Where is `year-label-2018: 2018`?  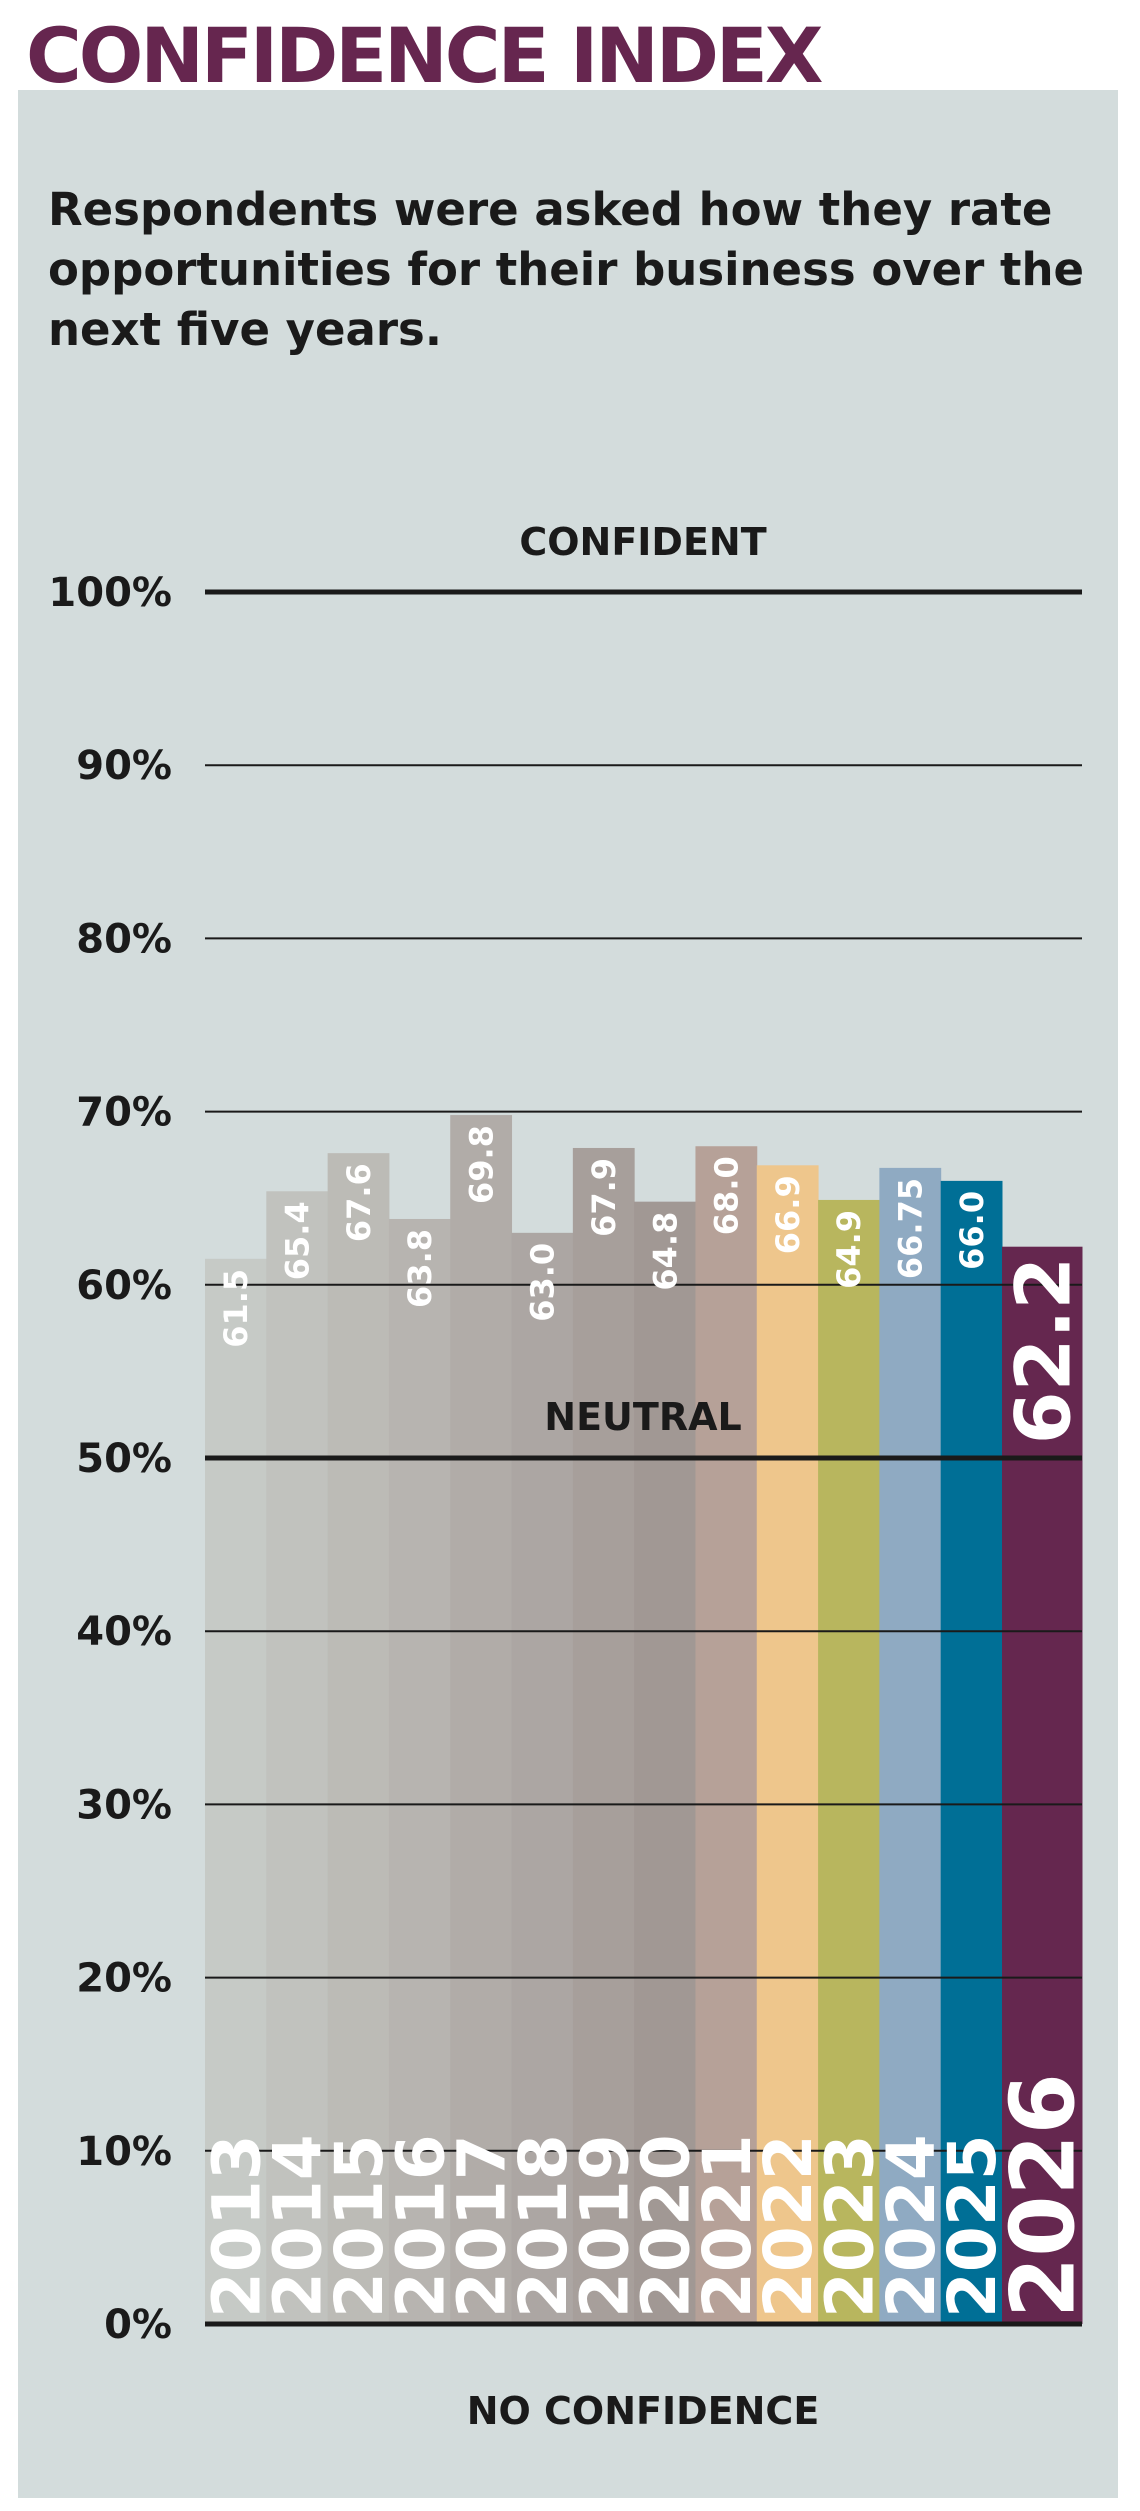 year-label-2018: 2018 is located at coordinates (543, 2226).